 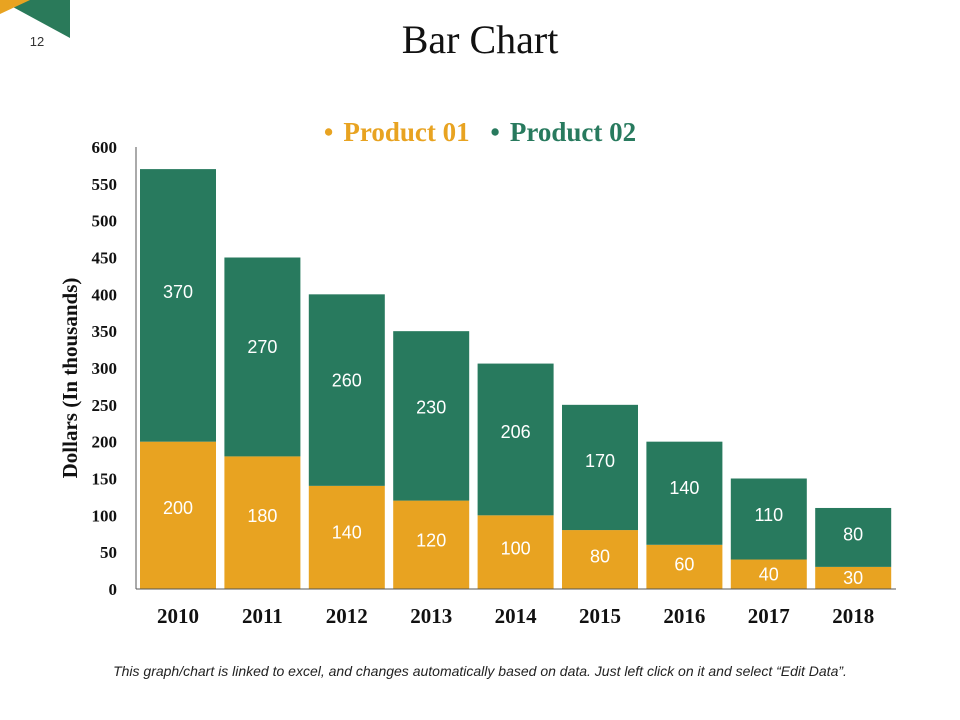 I want to click on bar-product-01-2014, so click(x=515, y=552).